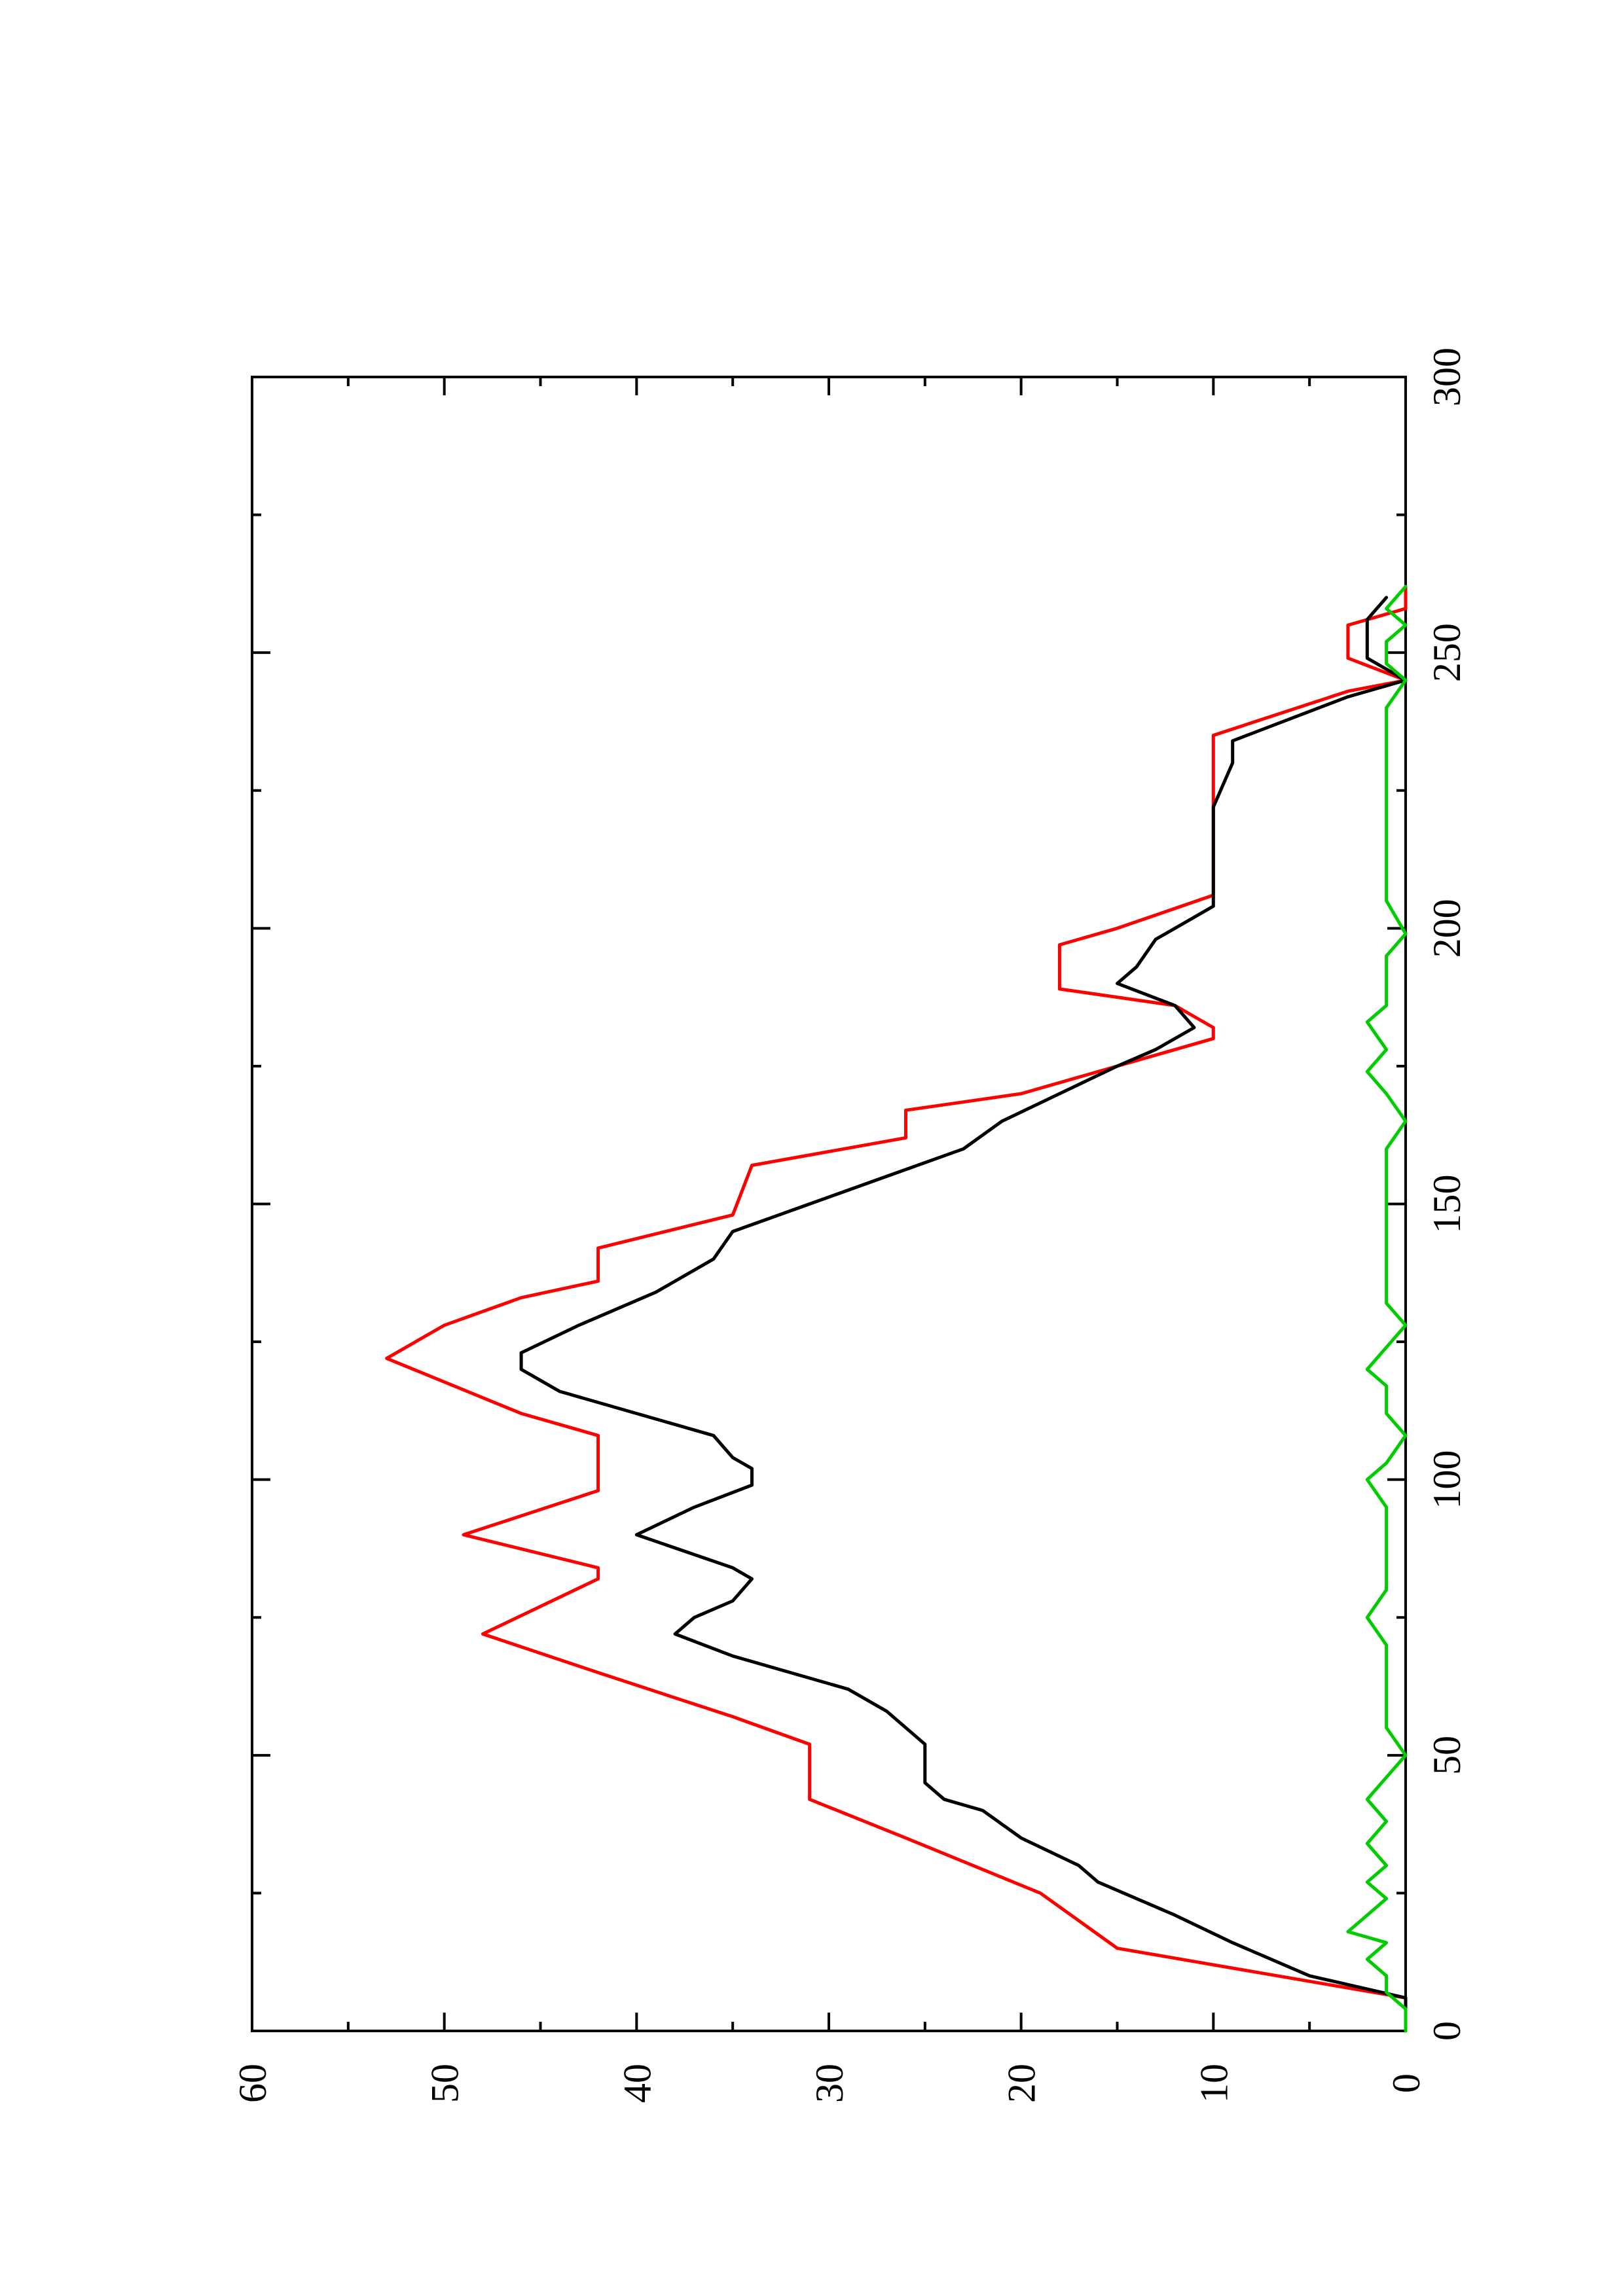  Describe the element at coordinates (1446, 652) in the screenshot. I see `x-tick-label: 250` at that location.